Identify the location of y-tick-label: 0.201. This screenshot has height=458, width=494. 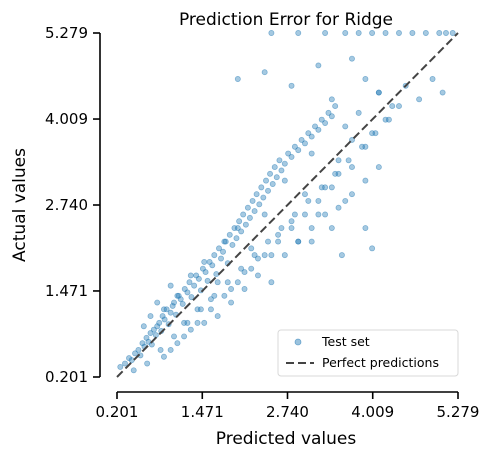
(66, 377).